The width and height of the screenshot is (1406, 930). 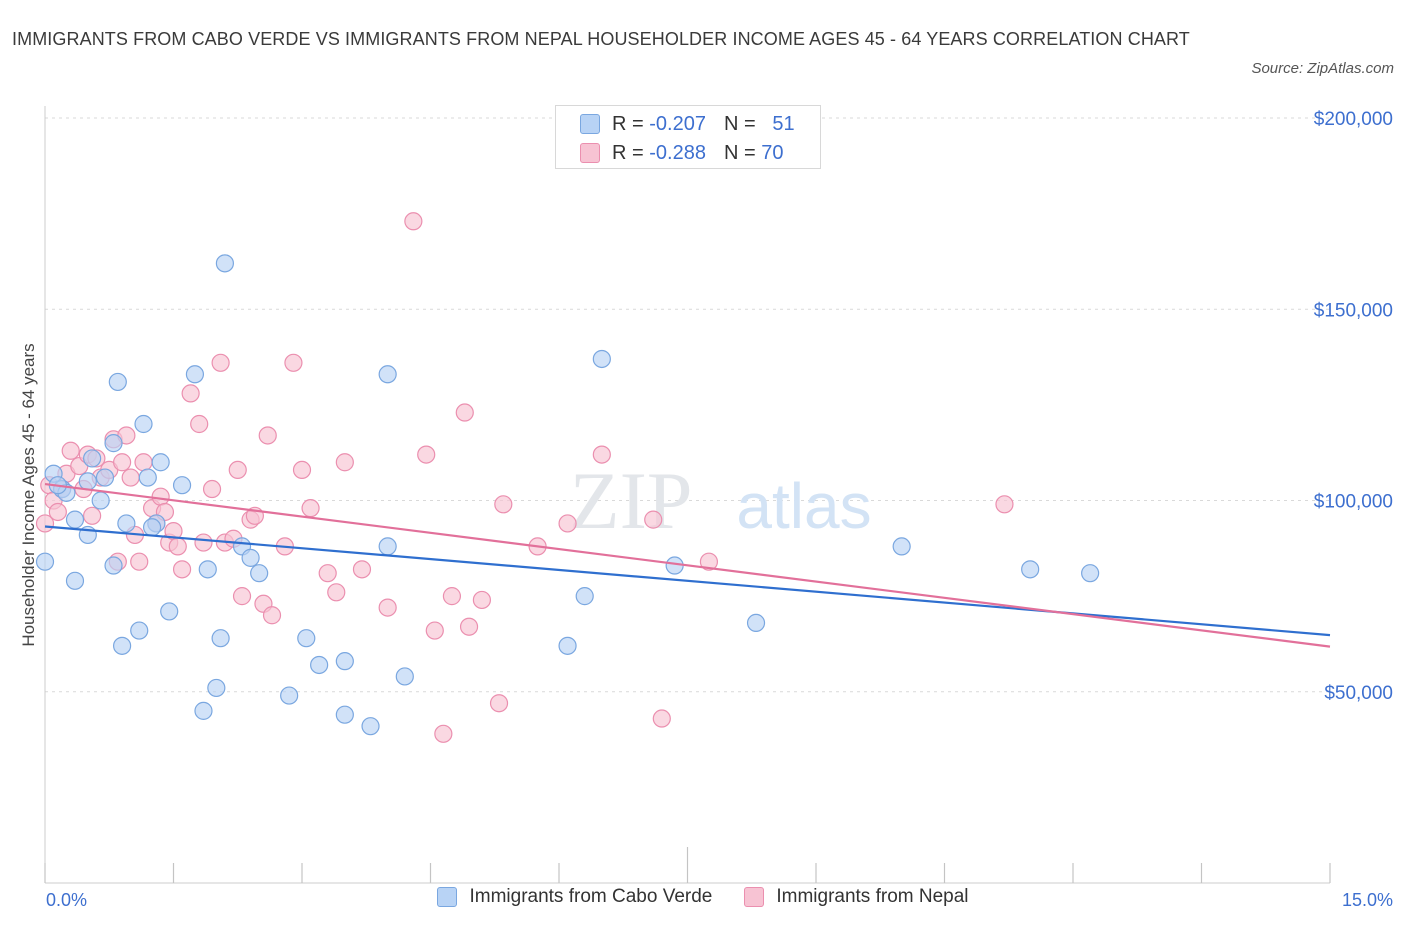 I want to click on watermark: ZIP atlas, so click(x=721, y=500).